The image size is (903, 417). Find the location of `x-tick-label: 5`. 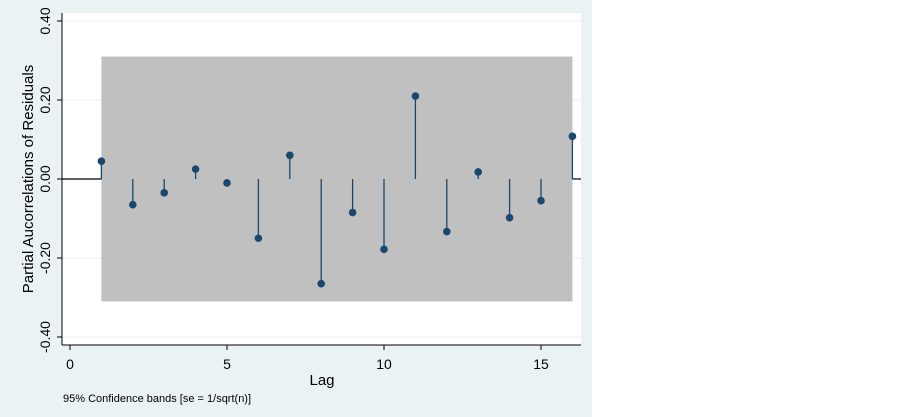

x-tick-label: 5 is located at coordinates (227, 364).